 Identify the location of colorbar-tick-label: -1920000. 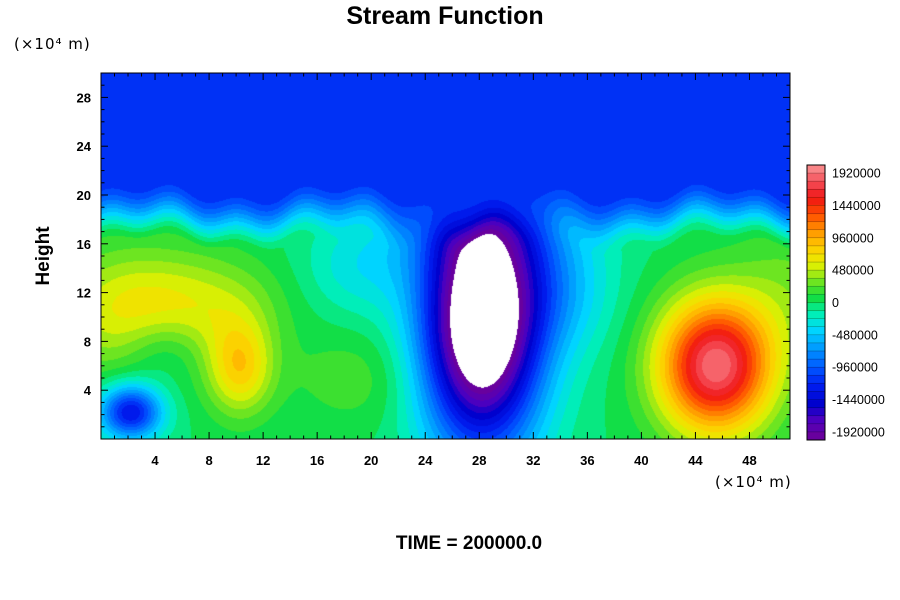
(858, 432).